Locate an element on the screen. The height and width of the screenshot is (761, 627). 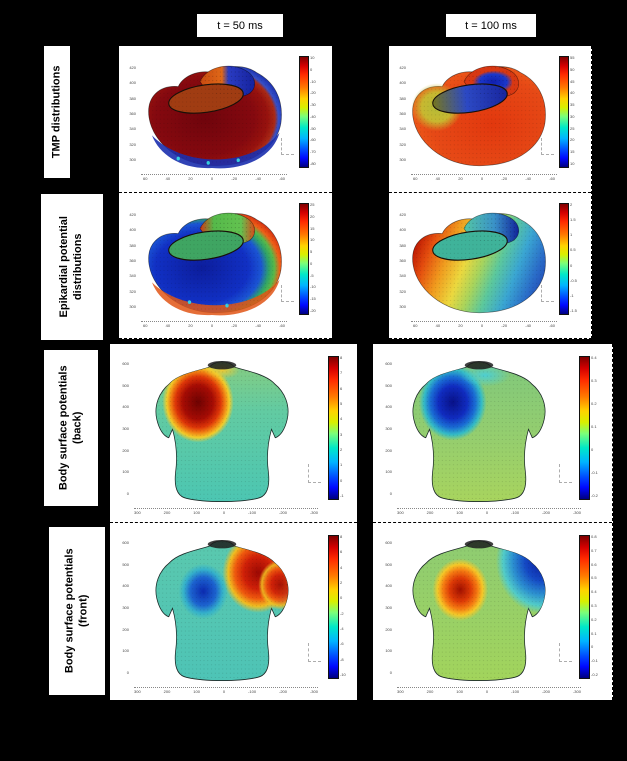
tick-label: 8 is located at coordinates (341, 536).